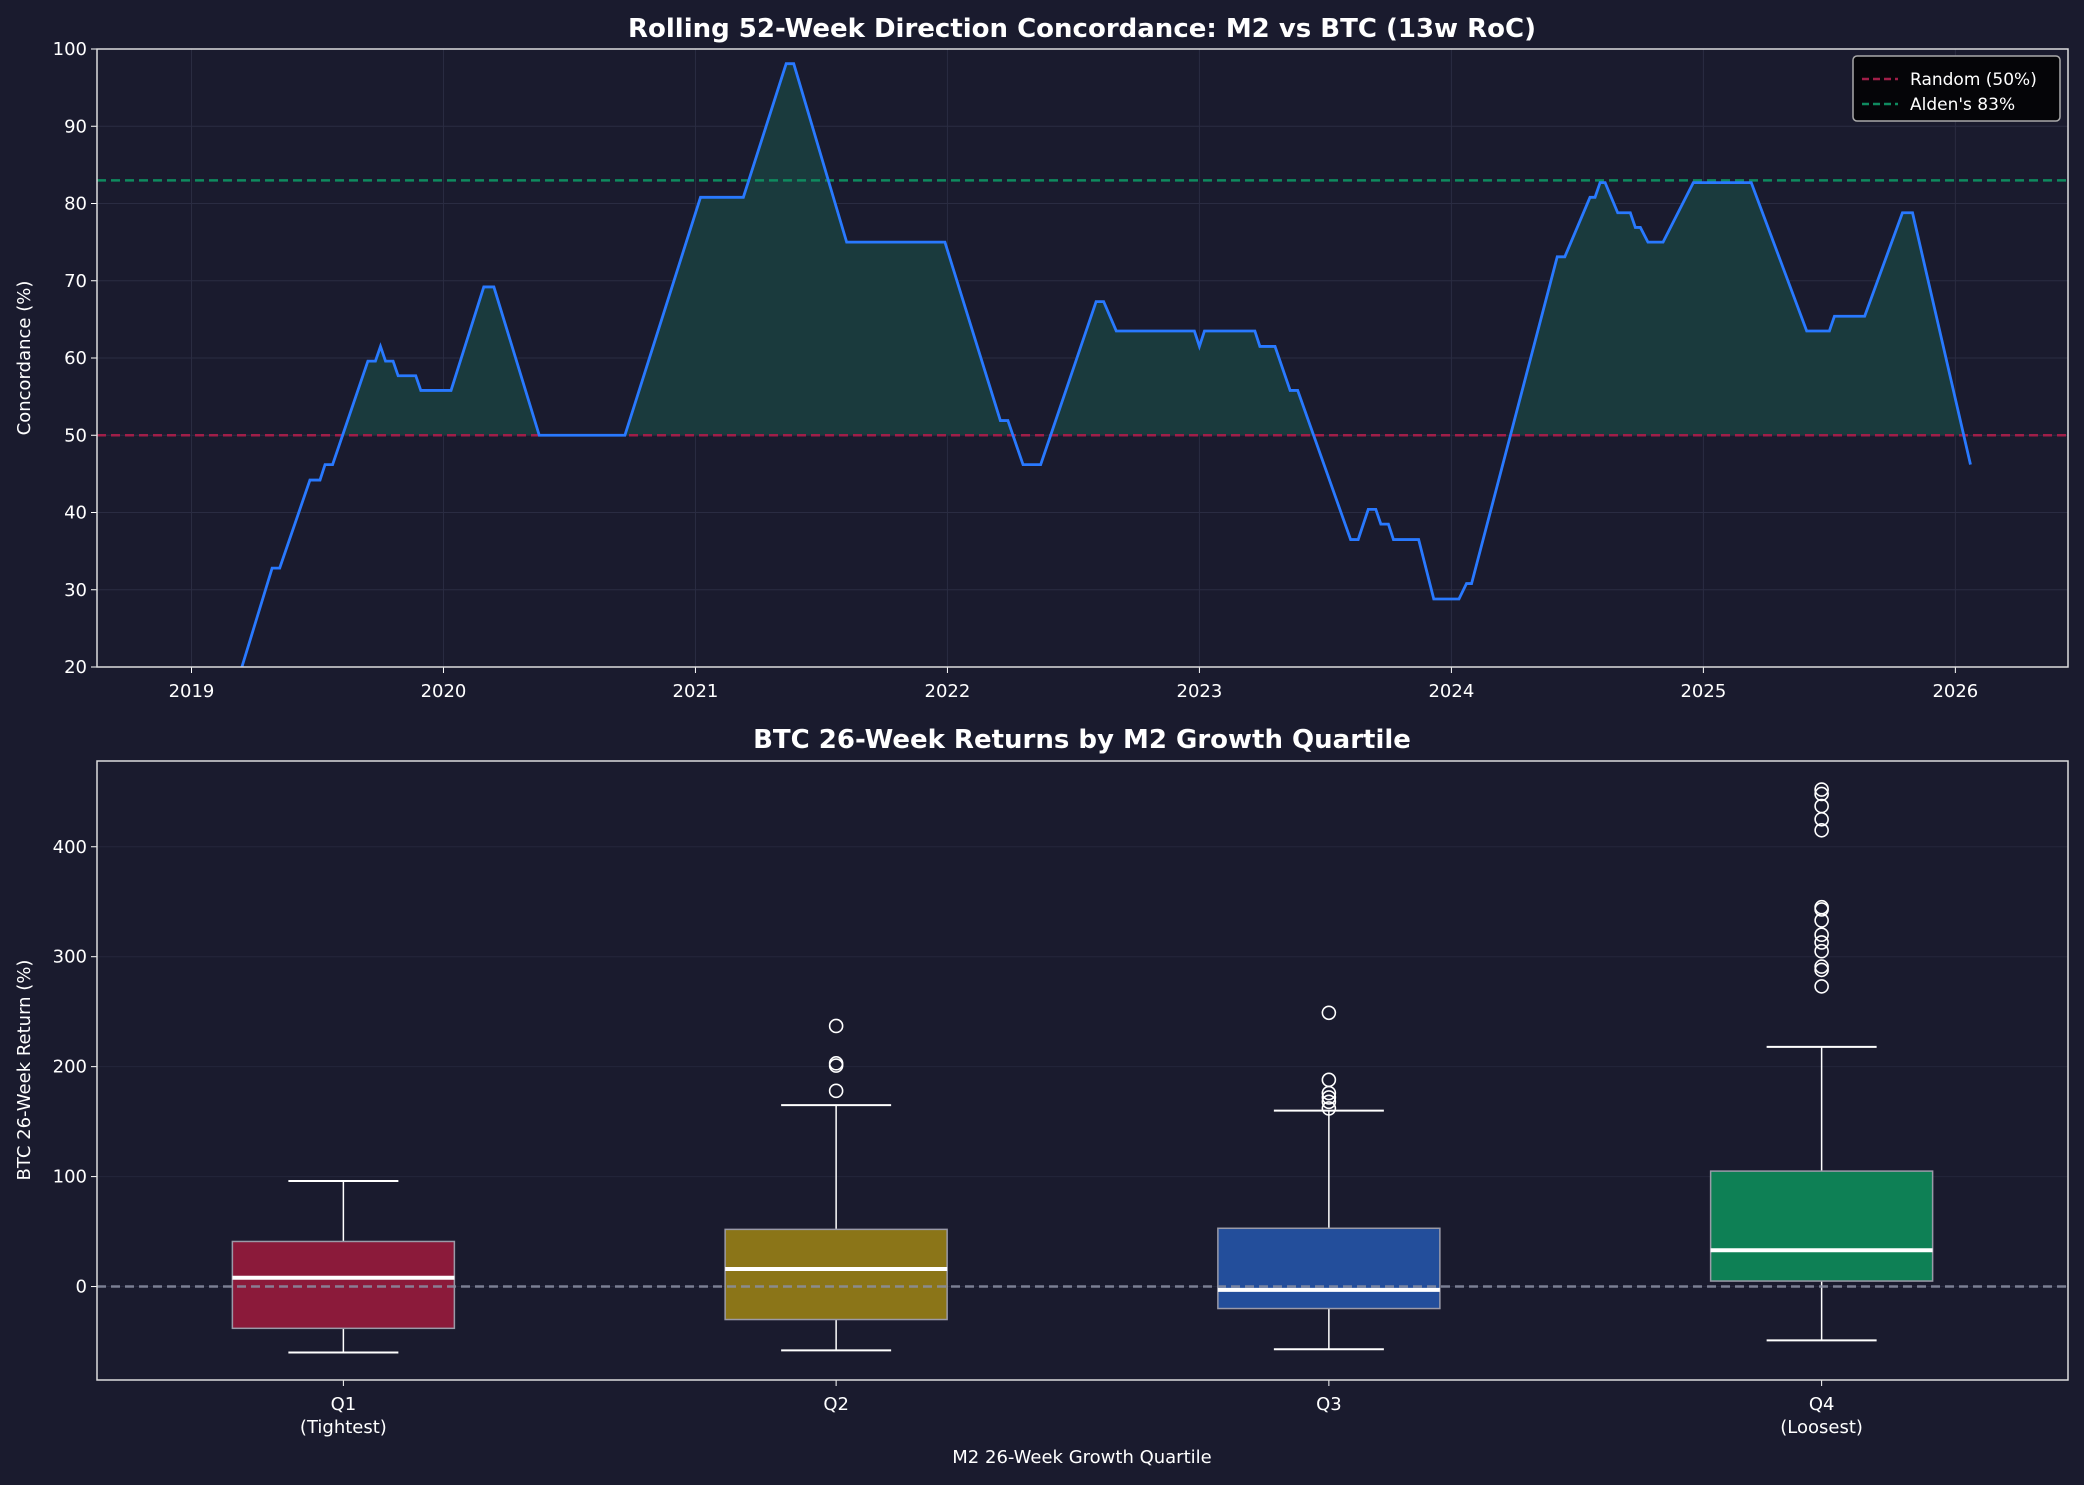  Describe the element at coordinates (344, 1404) in the screenshot. I see `x-tick-label: Q1` at that location.